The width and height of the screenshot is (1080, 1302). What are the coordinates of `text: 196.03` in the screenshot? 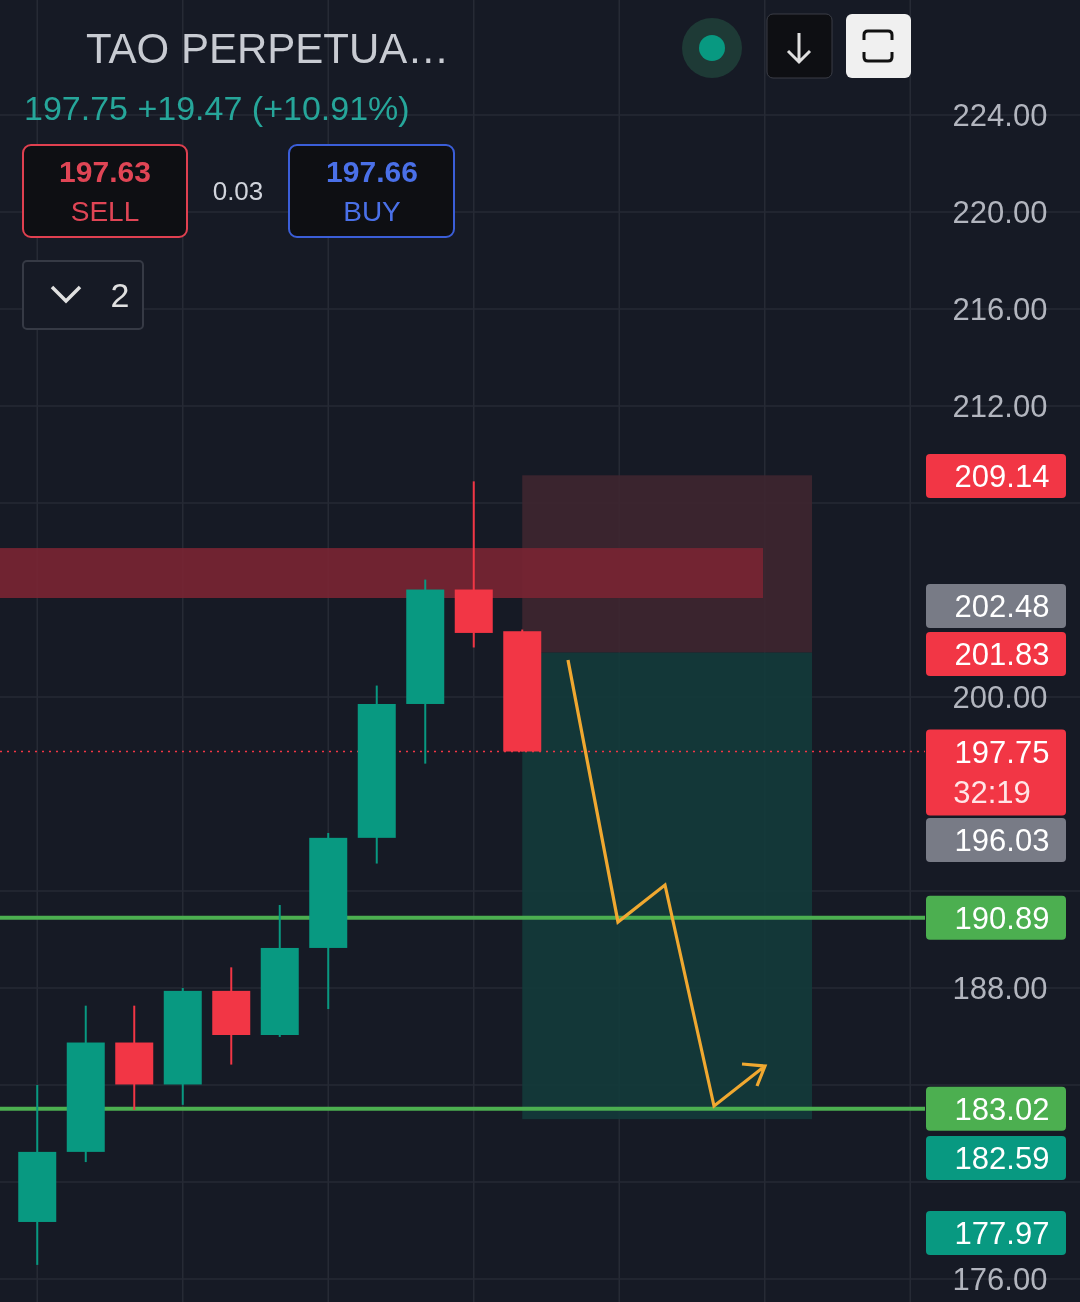 It's located at (1002, 841).